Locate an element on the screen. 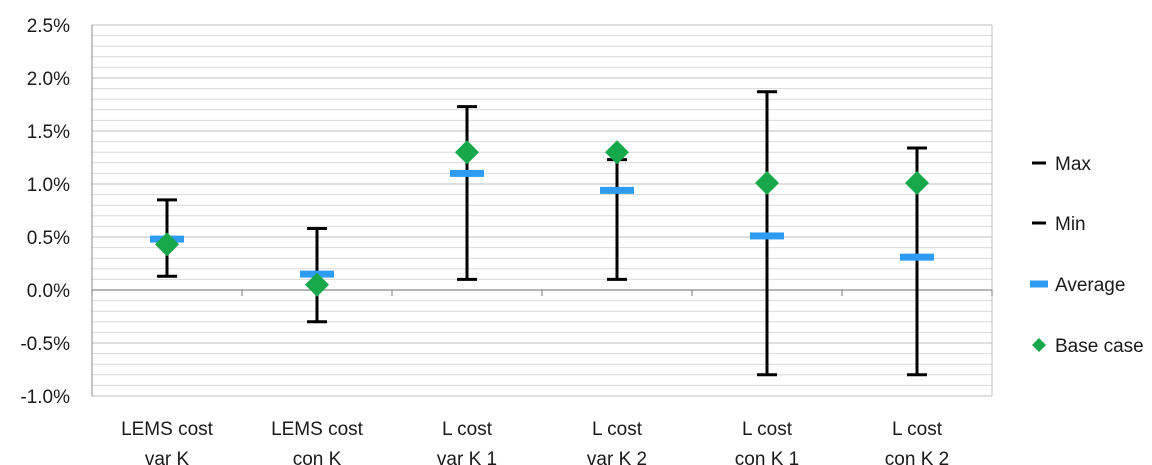 The height and width of the screenshot is (465, 1152). y-tick-label: -1.0% is located at coordinates (45, 397).